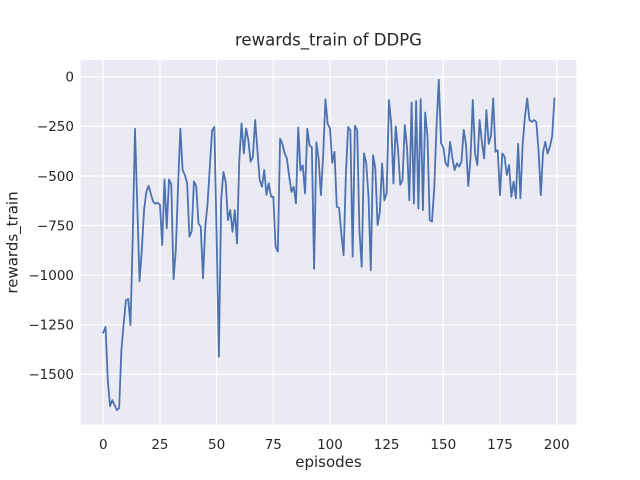 The height and width of the screenshot is (480, 640). I want to click on x-tick-label: 100, so click(330, 445).